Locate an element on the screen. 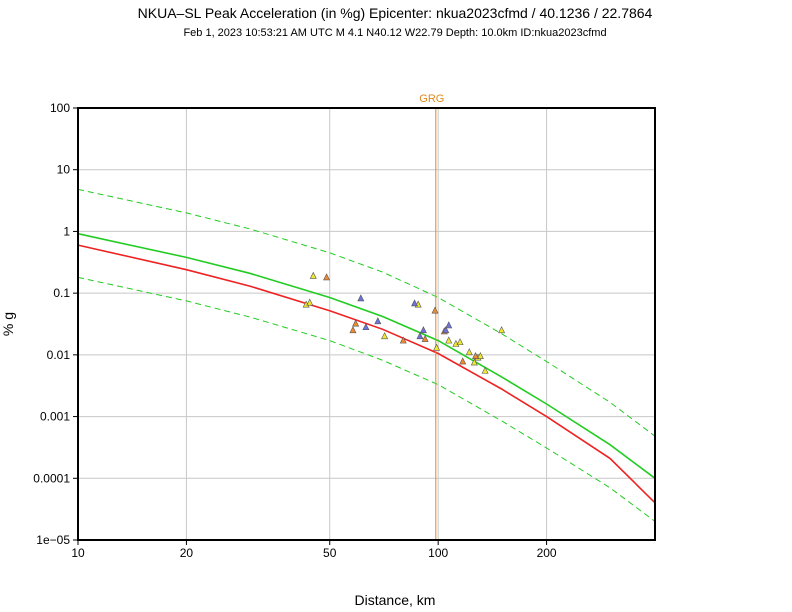 This screenshot has height=612, width=792. y-axis-ticks: 100 10 1 0.1 0.01 0.001 0.0001 1e−05 is located at coordinates (55, 324).